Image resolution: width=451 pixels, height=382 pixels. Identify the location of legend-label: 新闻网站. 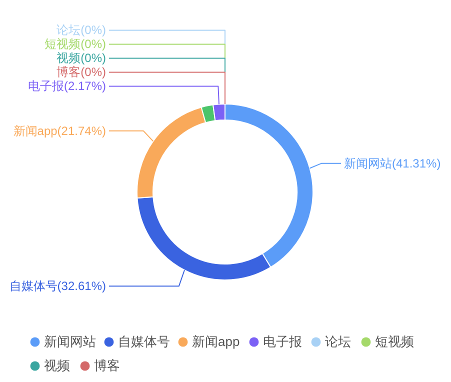
(70, 341).